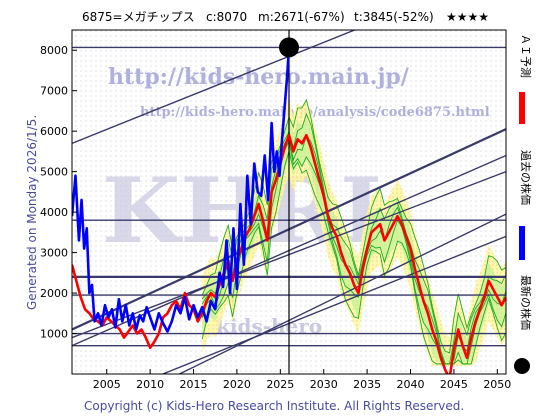 This screenshot has height=420, width=560. What do you see at coordinates (54, 91) in the screenshot?
I see `y-tick-label: 7000` at bounding box center [54, 91].